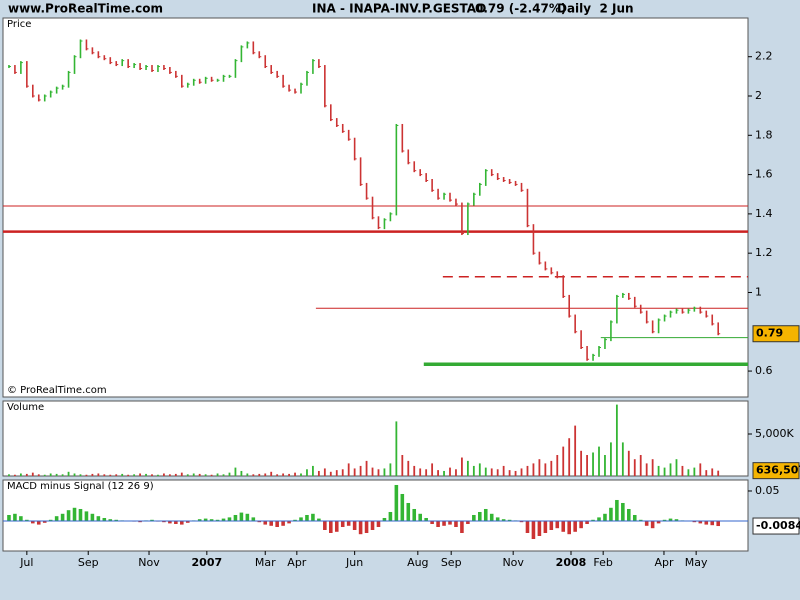  What do you see at coordinates (764, 370) in the screenshot?
I see `y-tick-label: 0.6` at bounding box center [764, 370].